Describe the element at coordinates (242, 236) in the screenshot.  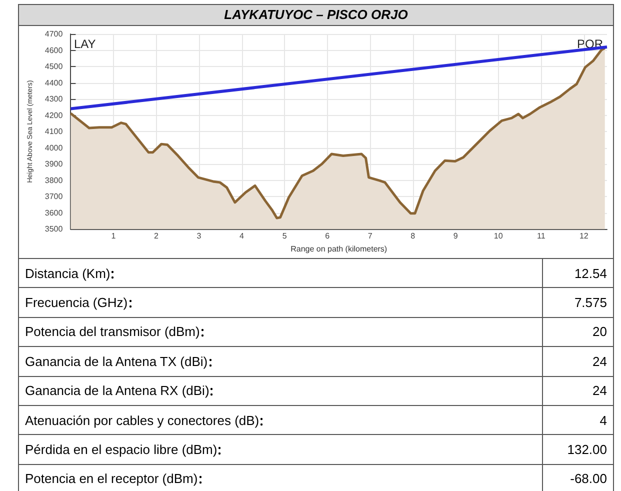
I see `x-tick-label: 4` at that location.